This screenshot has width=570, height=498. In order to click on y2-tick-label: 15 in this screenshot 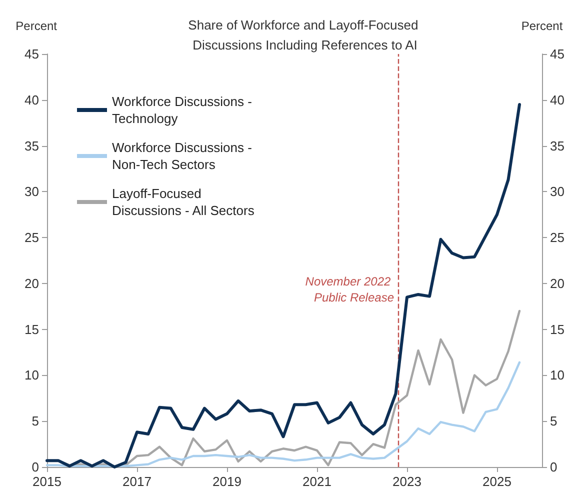, I will do `click(557, 329)`.